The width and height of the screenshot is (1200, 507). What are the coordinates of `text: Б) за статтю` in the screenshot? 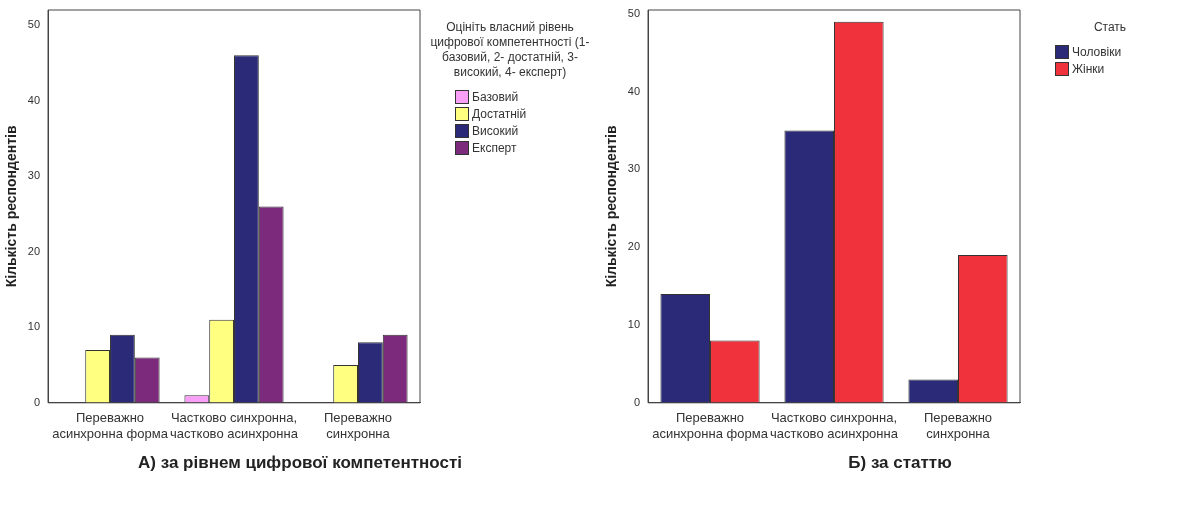 It's located at (900, 463).